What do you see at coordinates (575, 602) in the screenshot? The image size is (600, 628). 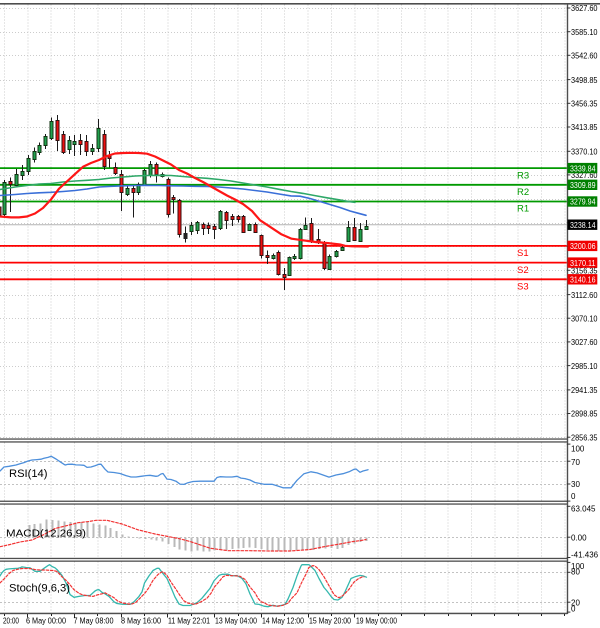 I see `svg-text: 20` at bounding box center [575, 602].